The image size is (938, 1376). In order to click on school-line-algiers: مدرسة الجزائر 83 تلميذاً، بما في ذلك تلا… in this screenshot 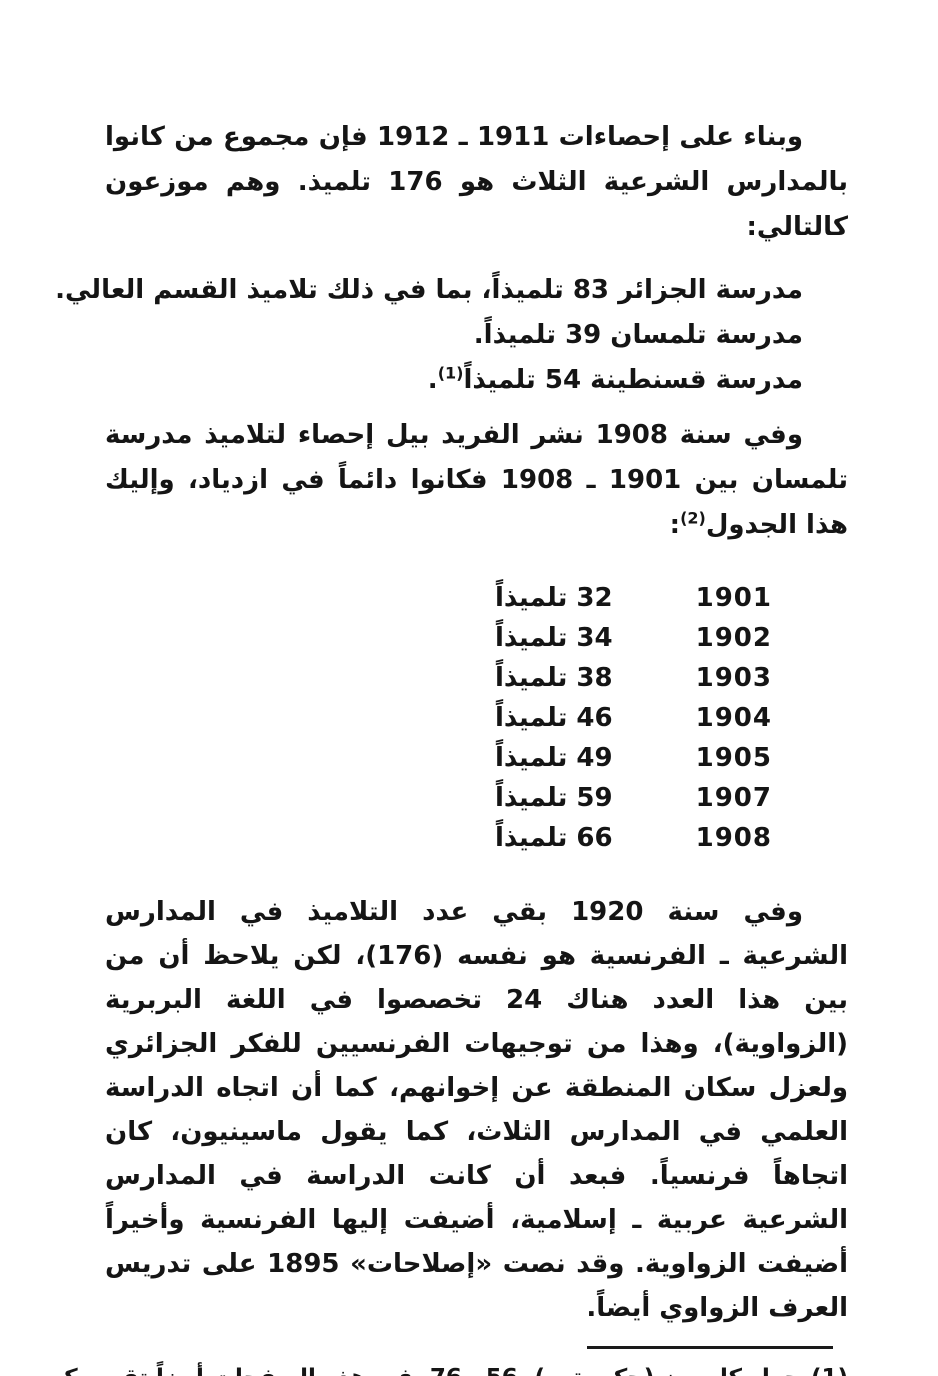, I will do `click(429, 290)`.